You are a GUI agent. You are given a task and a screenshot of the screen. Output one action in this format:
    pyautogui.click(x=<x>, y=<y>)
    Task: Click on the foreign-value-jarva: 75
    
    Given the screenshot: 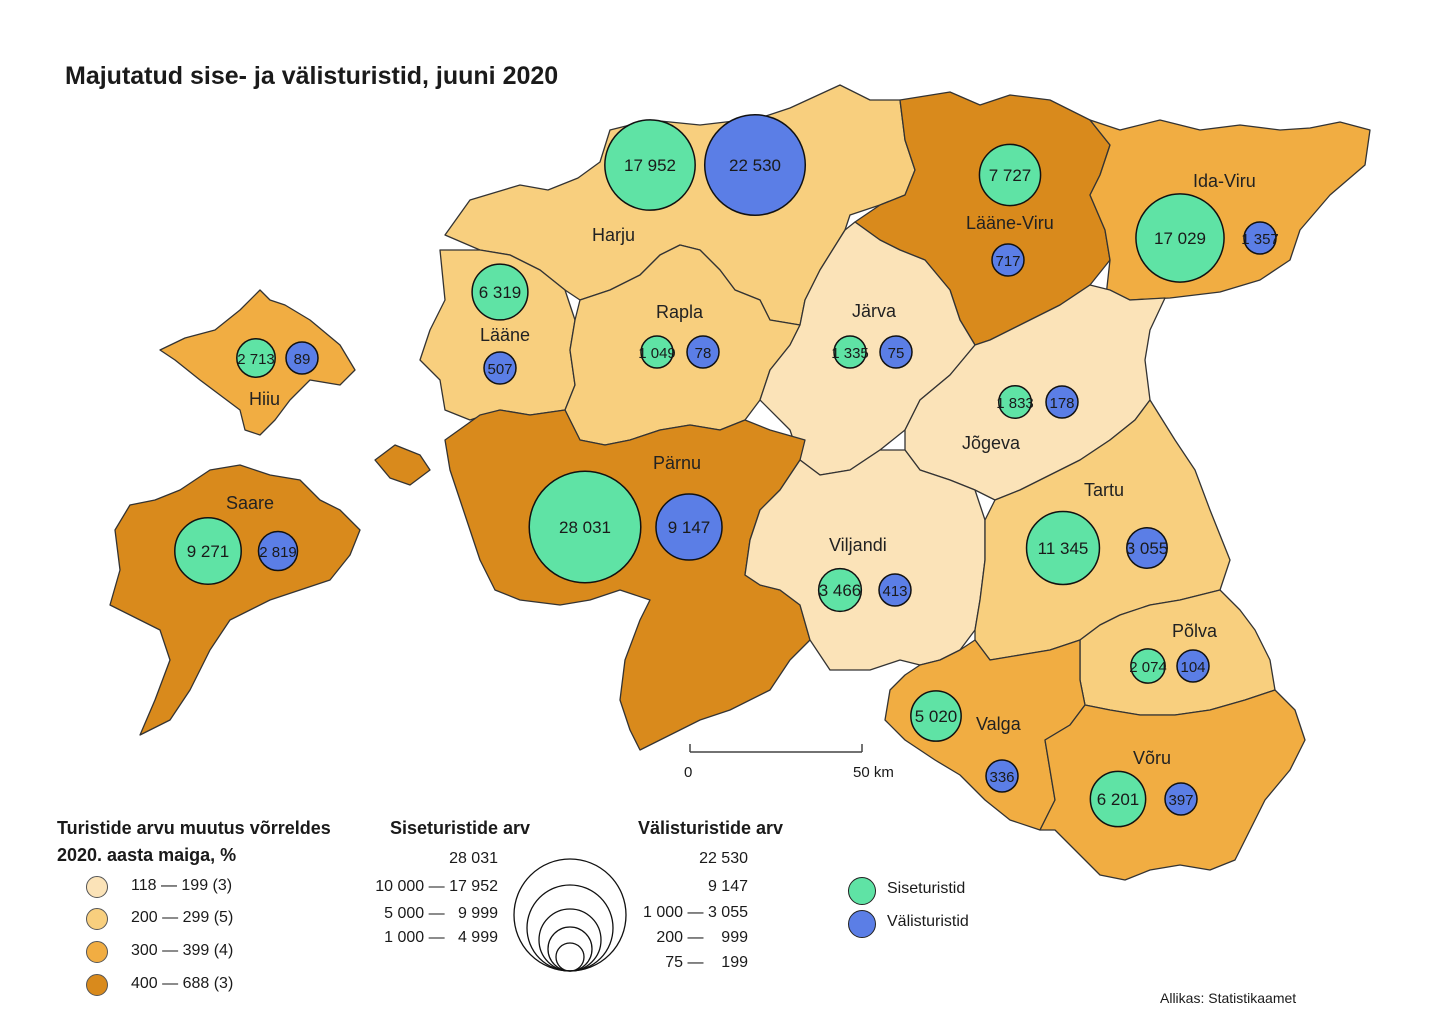 What is the action you would take?
    pyautogui.click(x=896, y=353)
    